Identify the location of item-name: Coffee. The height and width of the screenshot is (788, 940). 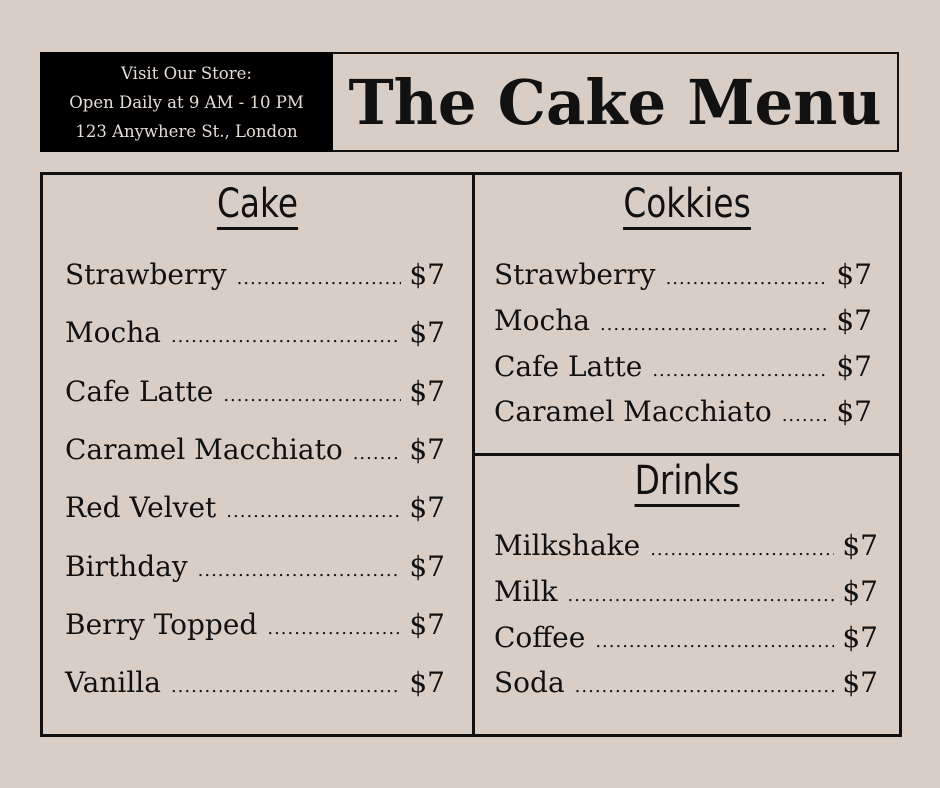
(540, 637).